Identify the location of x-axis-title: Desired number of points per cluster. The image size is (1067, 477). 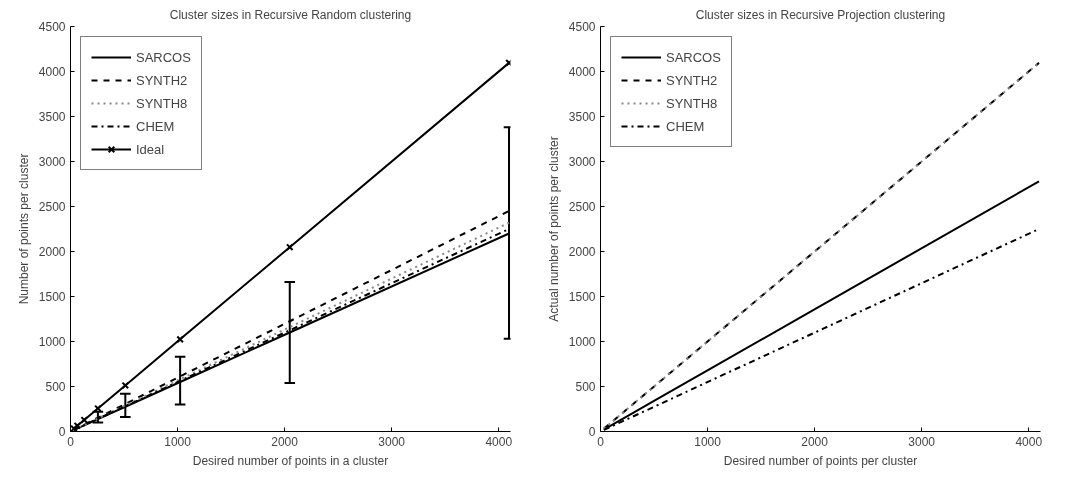
(820, 460).